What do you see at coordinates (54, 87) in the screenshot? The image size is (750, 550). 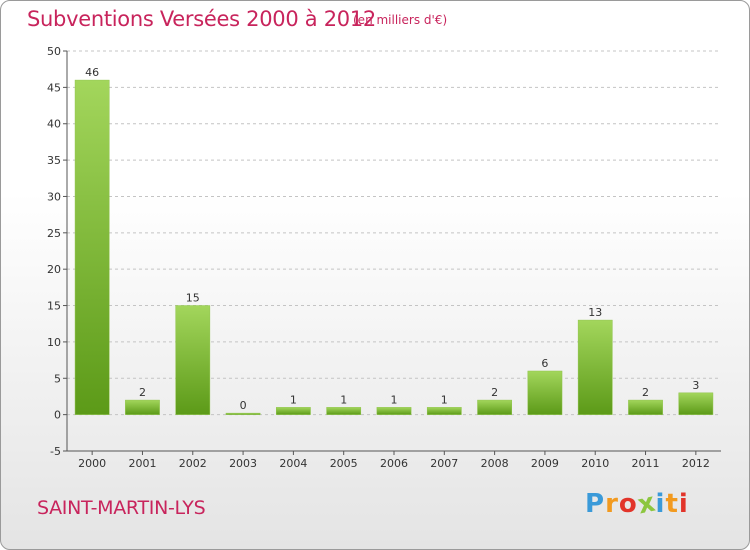 I see `y-tick-label: 45` at bounding box center [54, 87].